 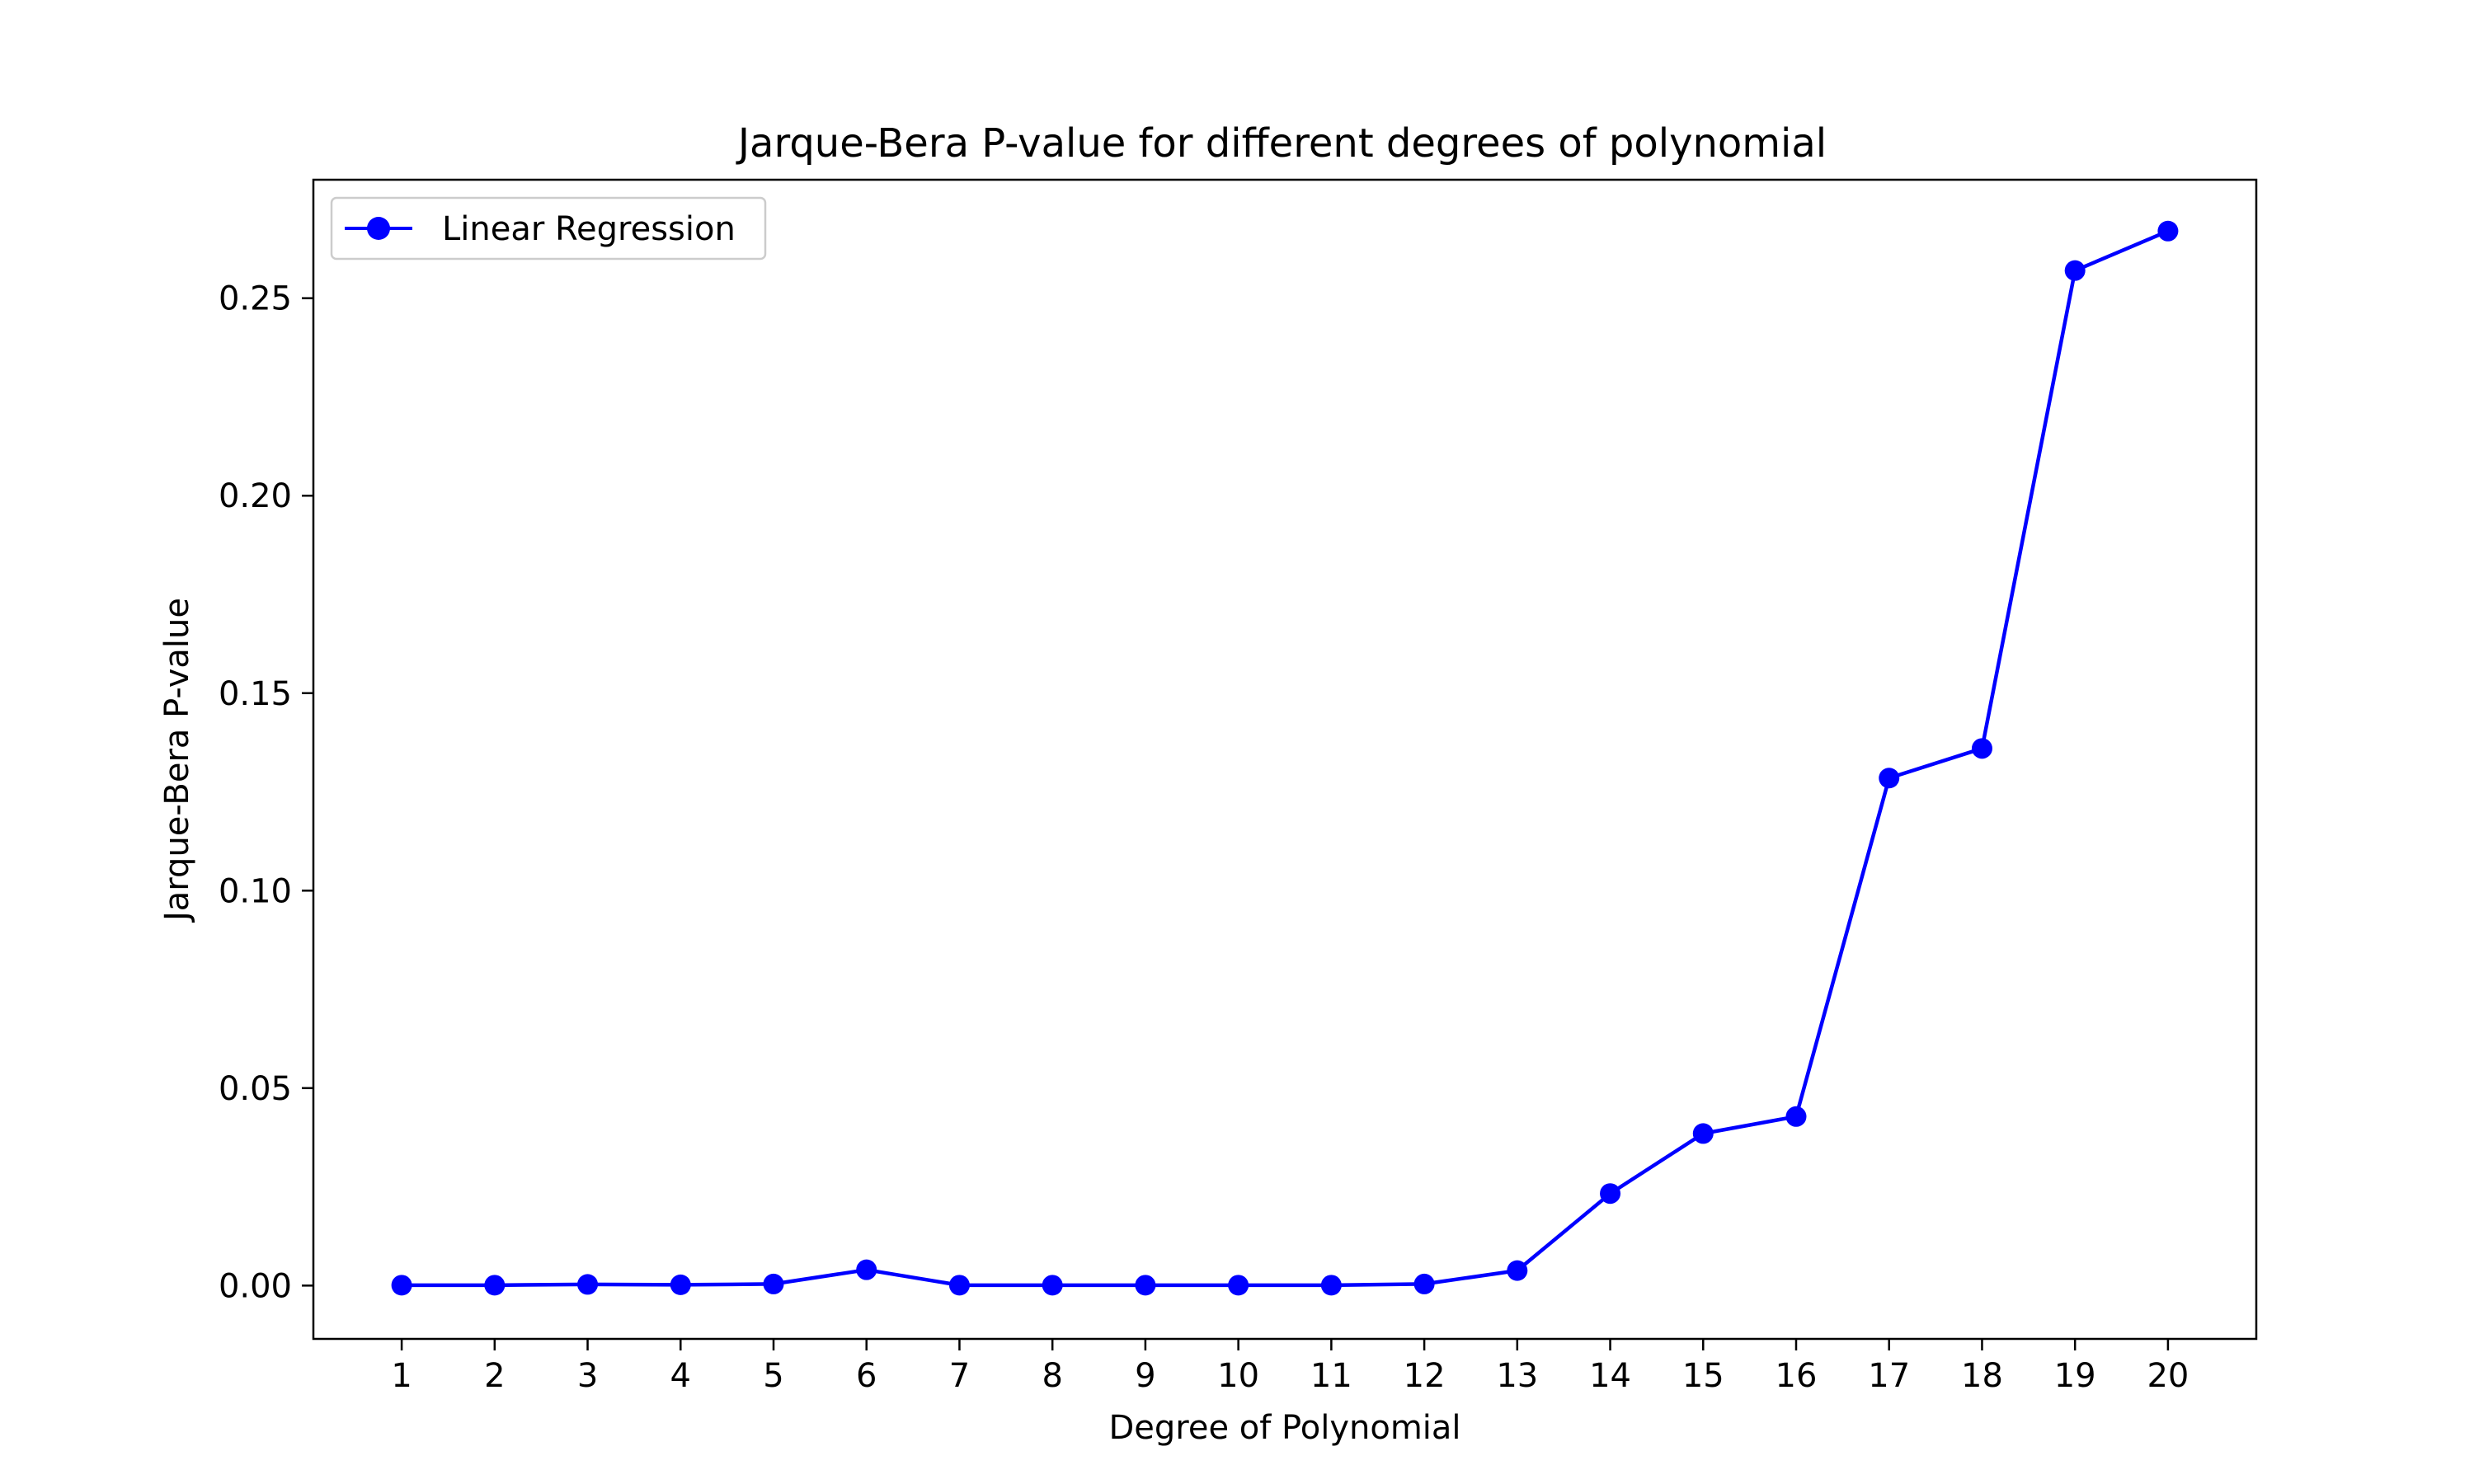 What do you see at coordinates (959, 1376) in the screenshot?
I see `x-tick-label: 7` at bounding box center [959, 1376].